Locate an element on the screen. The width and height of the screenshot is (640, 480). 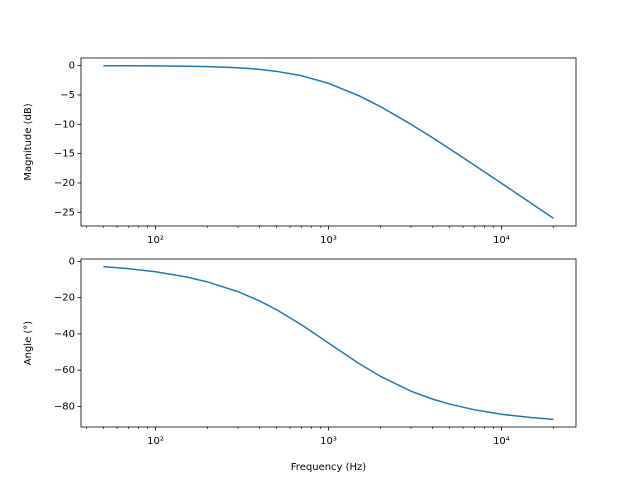
y-axis-label: Angle (°) is located at coordinates (28, 343).